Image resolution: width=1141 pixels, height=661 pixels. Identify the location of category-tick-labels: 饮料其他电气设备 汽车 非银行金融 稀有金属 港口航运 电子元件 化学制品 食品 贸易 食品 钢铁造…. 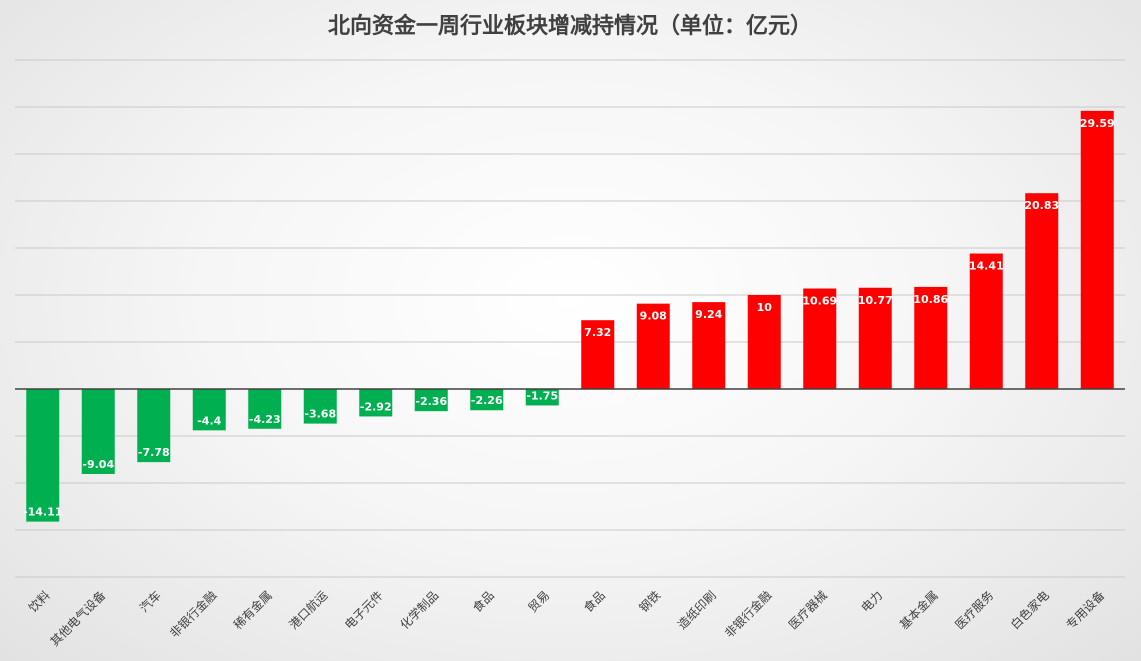
(566, 619).